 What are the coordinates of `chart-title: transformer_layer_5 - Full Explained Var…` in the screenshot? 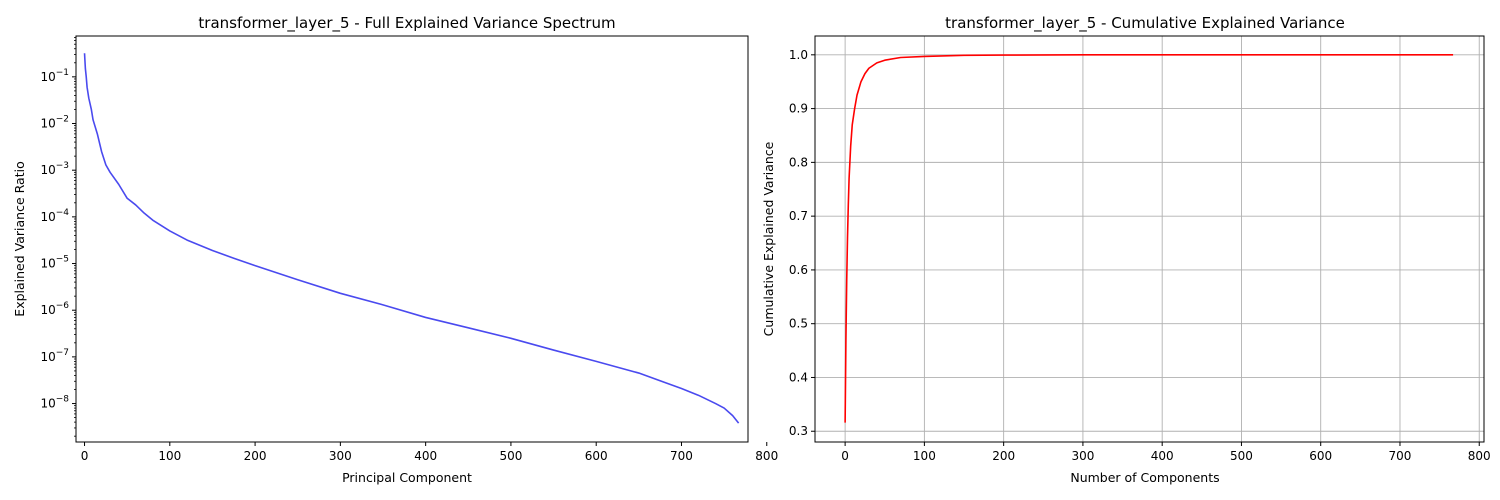 It's located at (406, 23).